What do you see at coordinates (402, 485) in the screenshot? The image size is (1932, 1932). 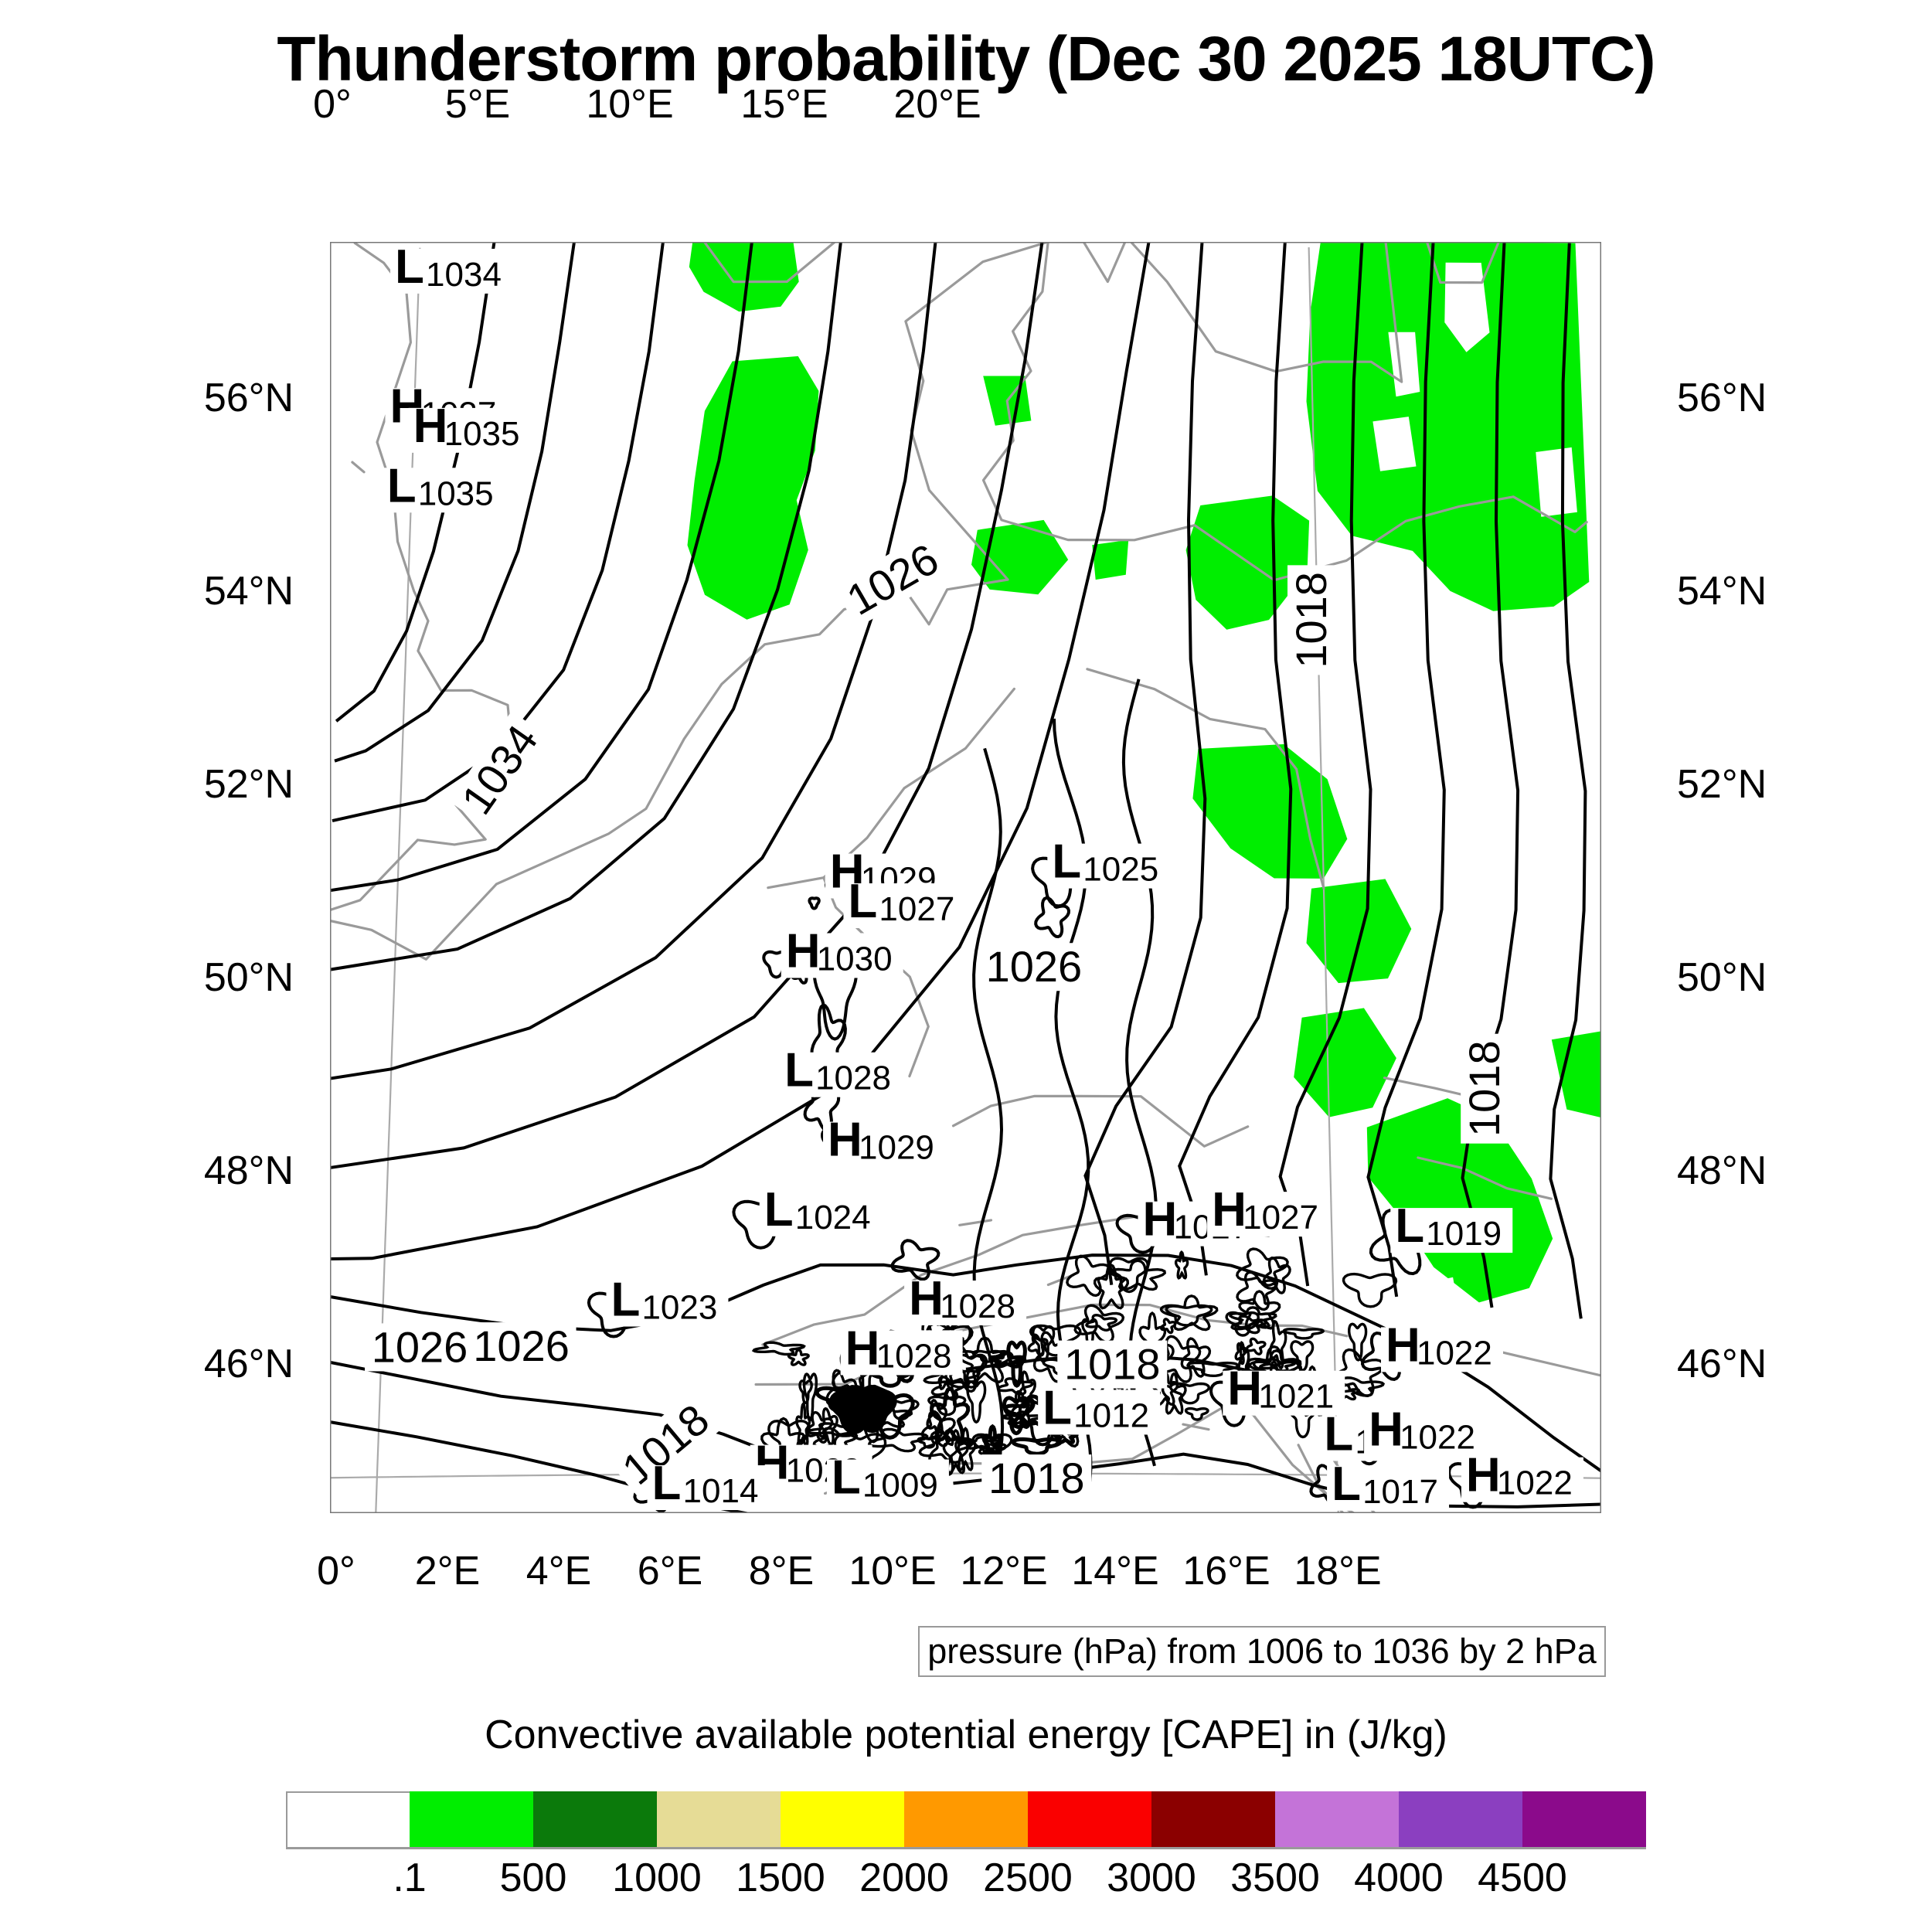 I see `pressure-extremum-type-3: L` at bounding box center [402, 485].